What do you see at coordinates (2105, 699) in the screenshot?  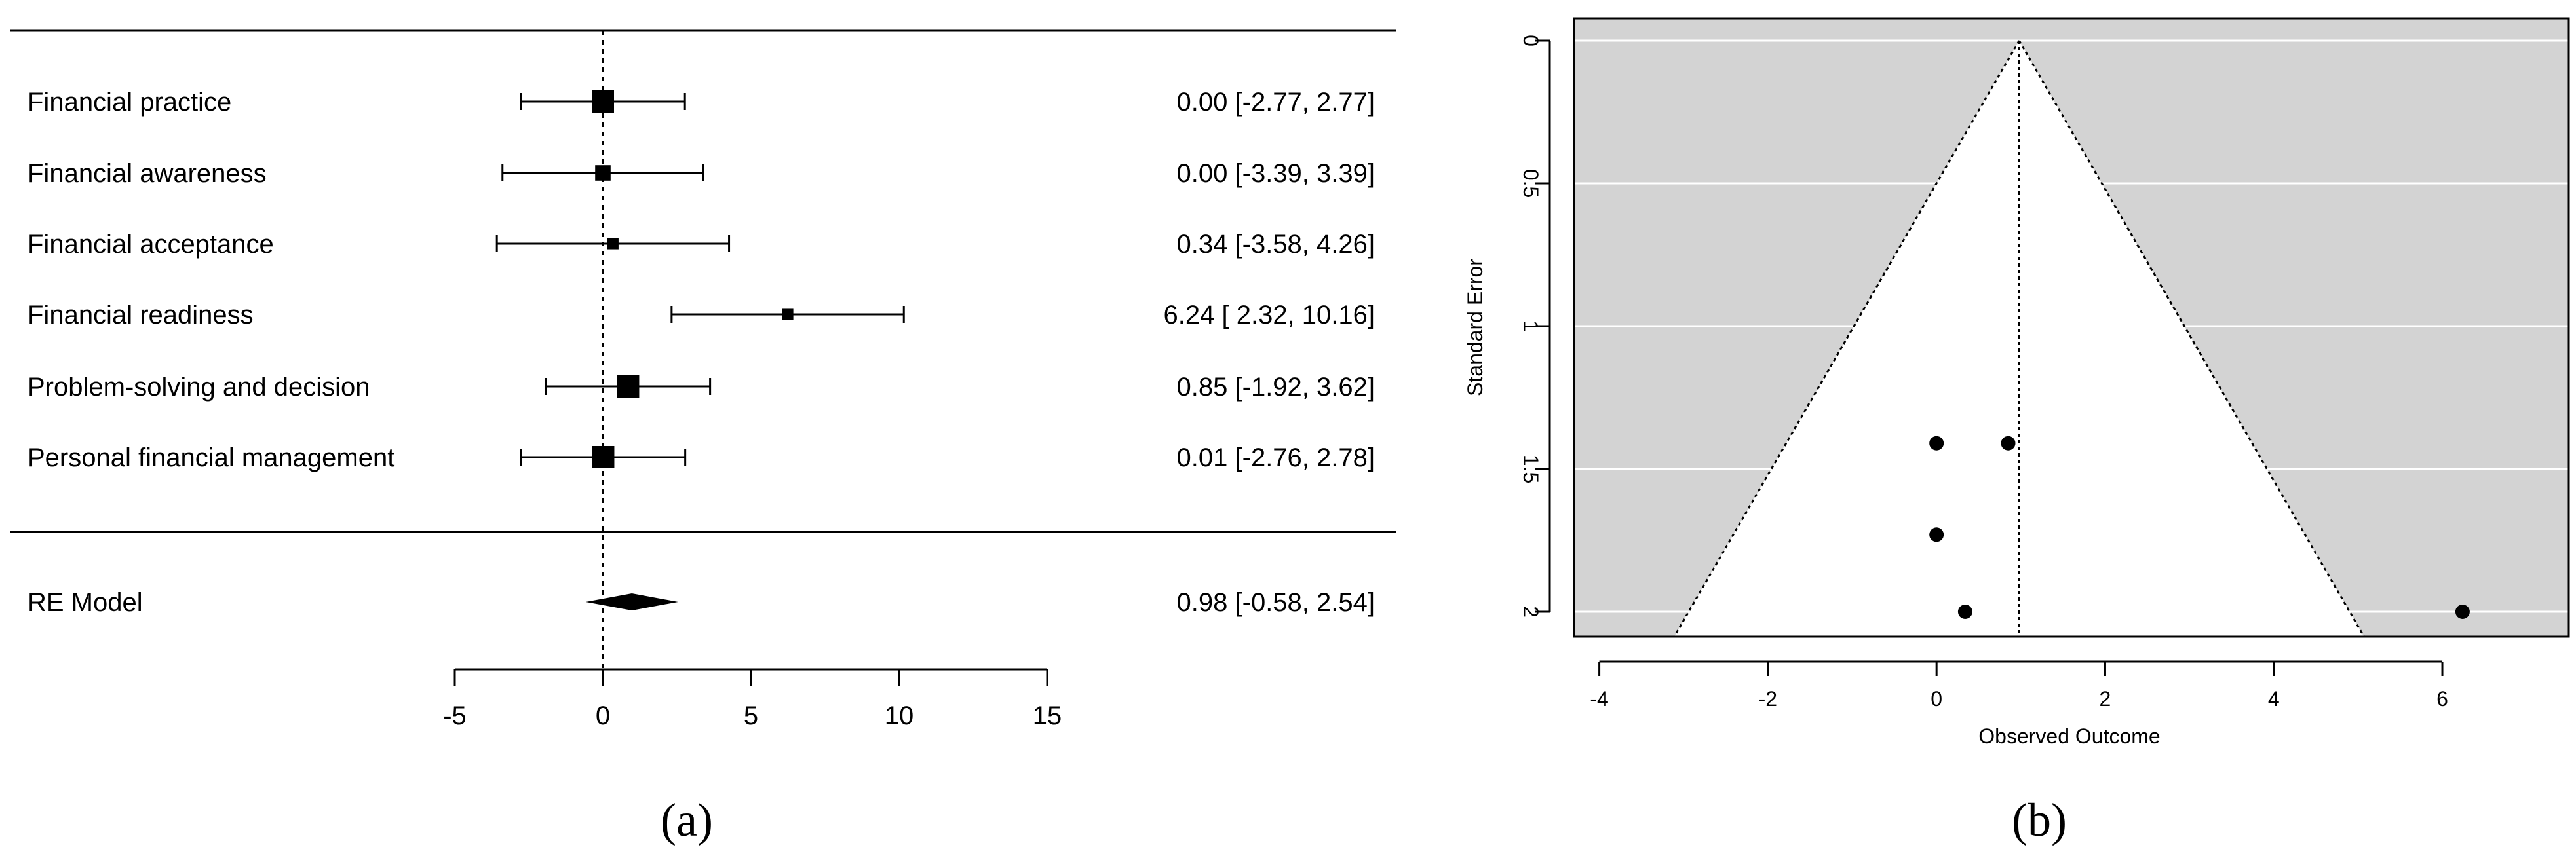 I see `funnel-x-tick-label: 2` at bounding box center [2105, 699].